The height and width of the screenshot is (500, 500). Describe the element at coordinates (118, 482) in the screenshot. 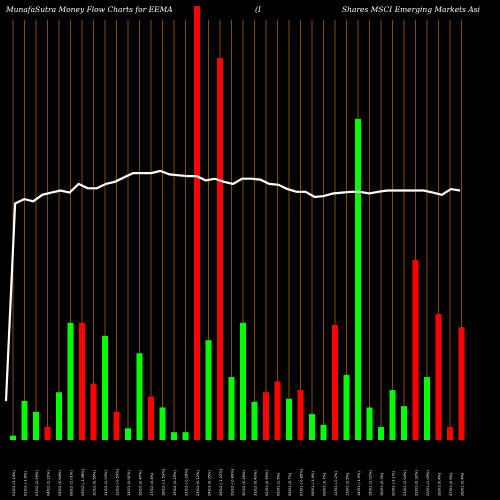

I see `x-tick-label: 12/12 (-0.53%)` at that location.